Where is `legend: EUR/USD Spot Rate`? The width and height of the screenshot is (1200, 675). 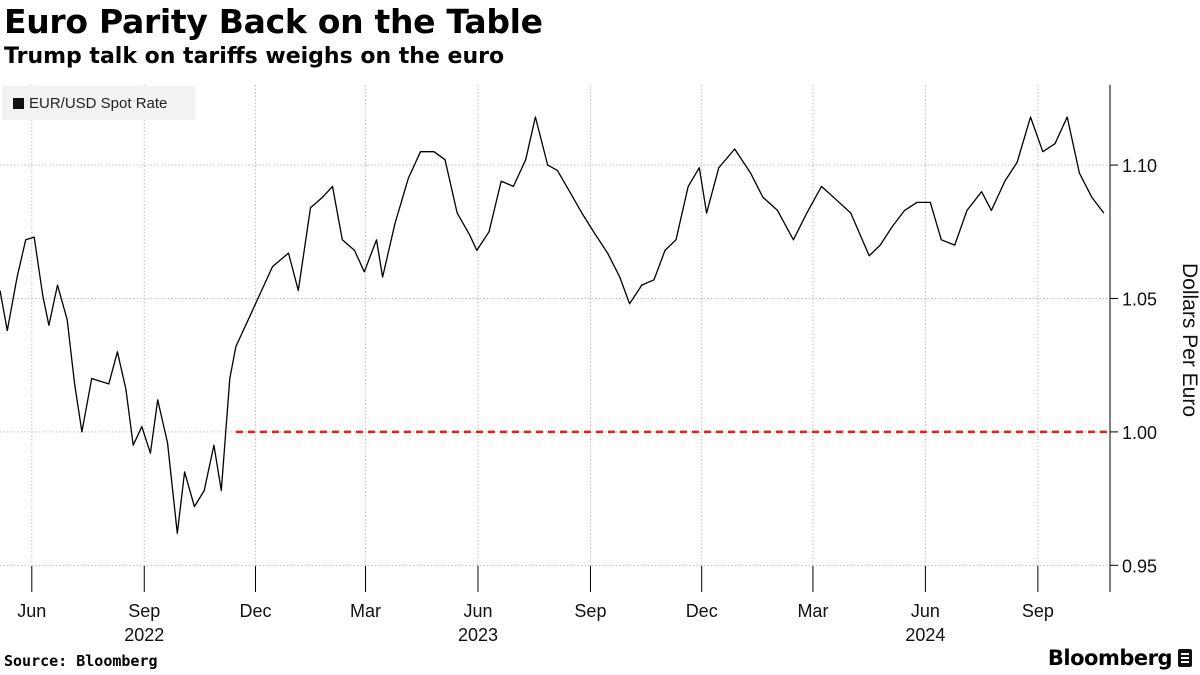
legend: EUR/USD Spot Rate is located at coordinates (98, 103).